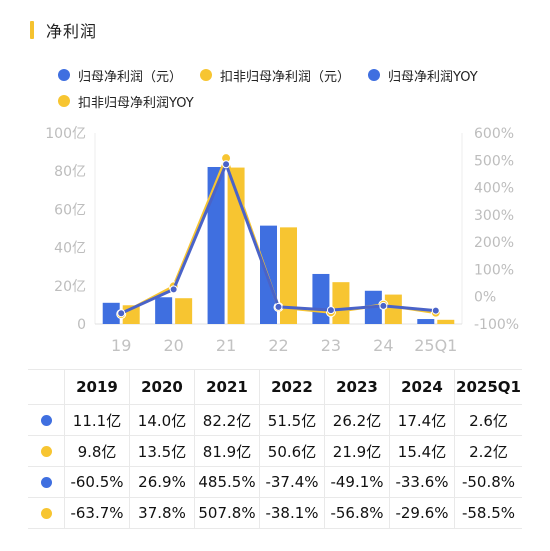 This screenshot has width=550, height=551. I want to click on y-left-tick-label: 80亿, so click(70, 172).